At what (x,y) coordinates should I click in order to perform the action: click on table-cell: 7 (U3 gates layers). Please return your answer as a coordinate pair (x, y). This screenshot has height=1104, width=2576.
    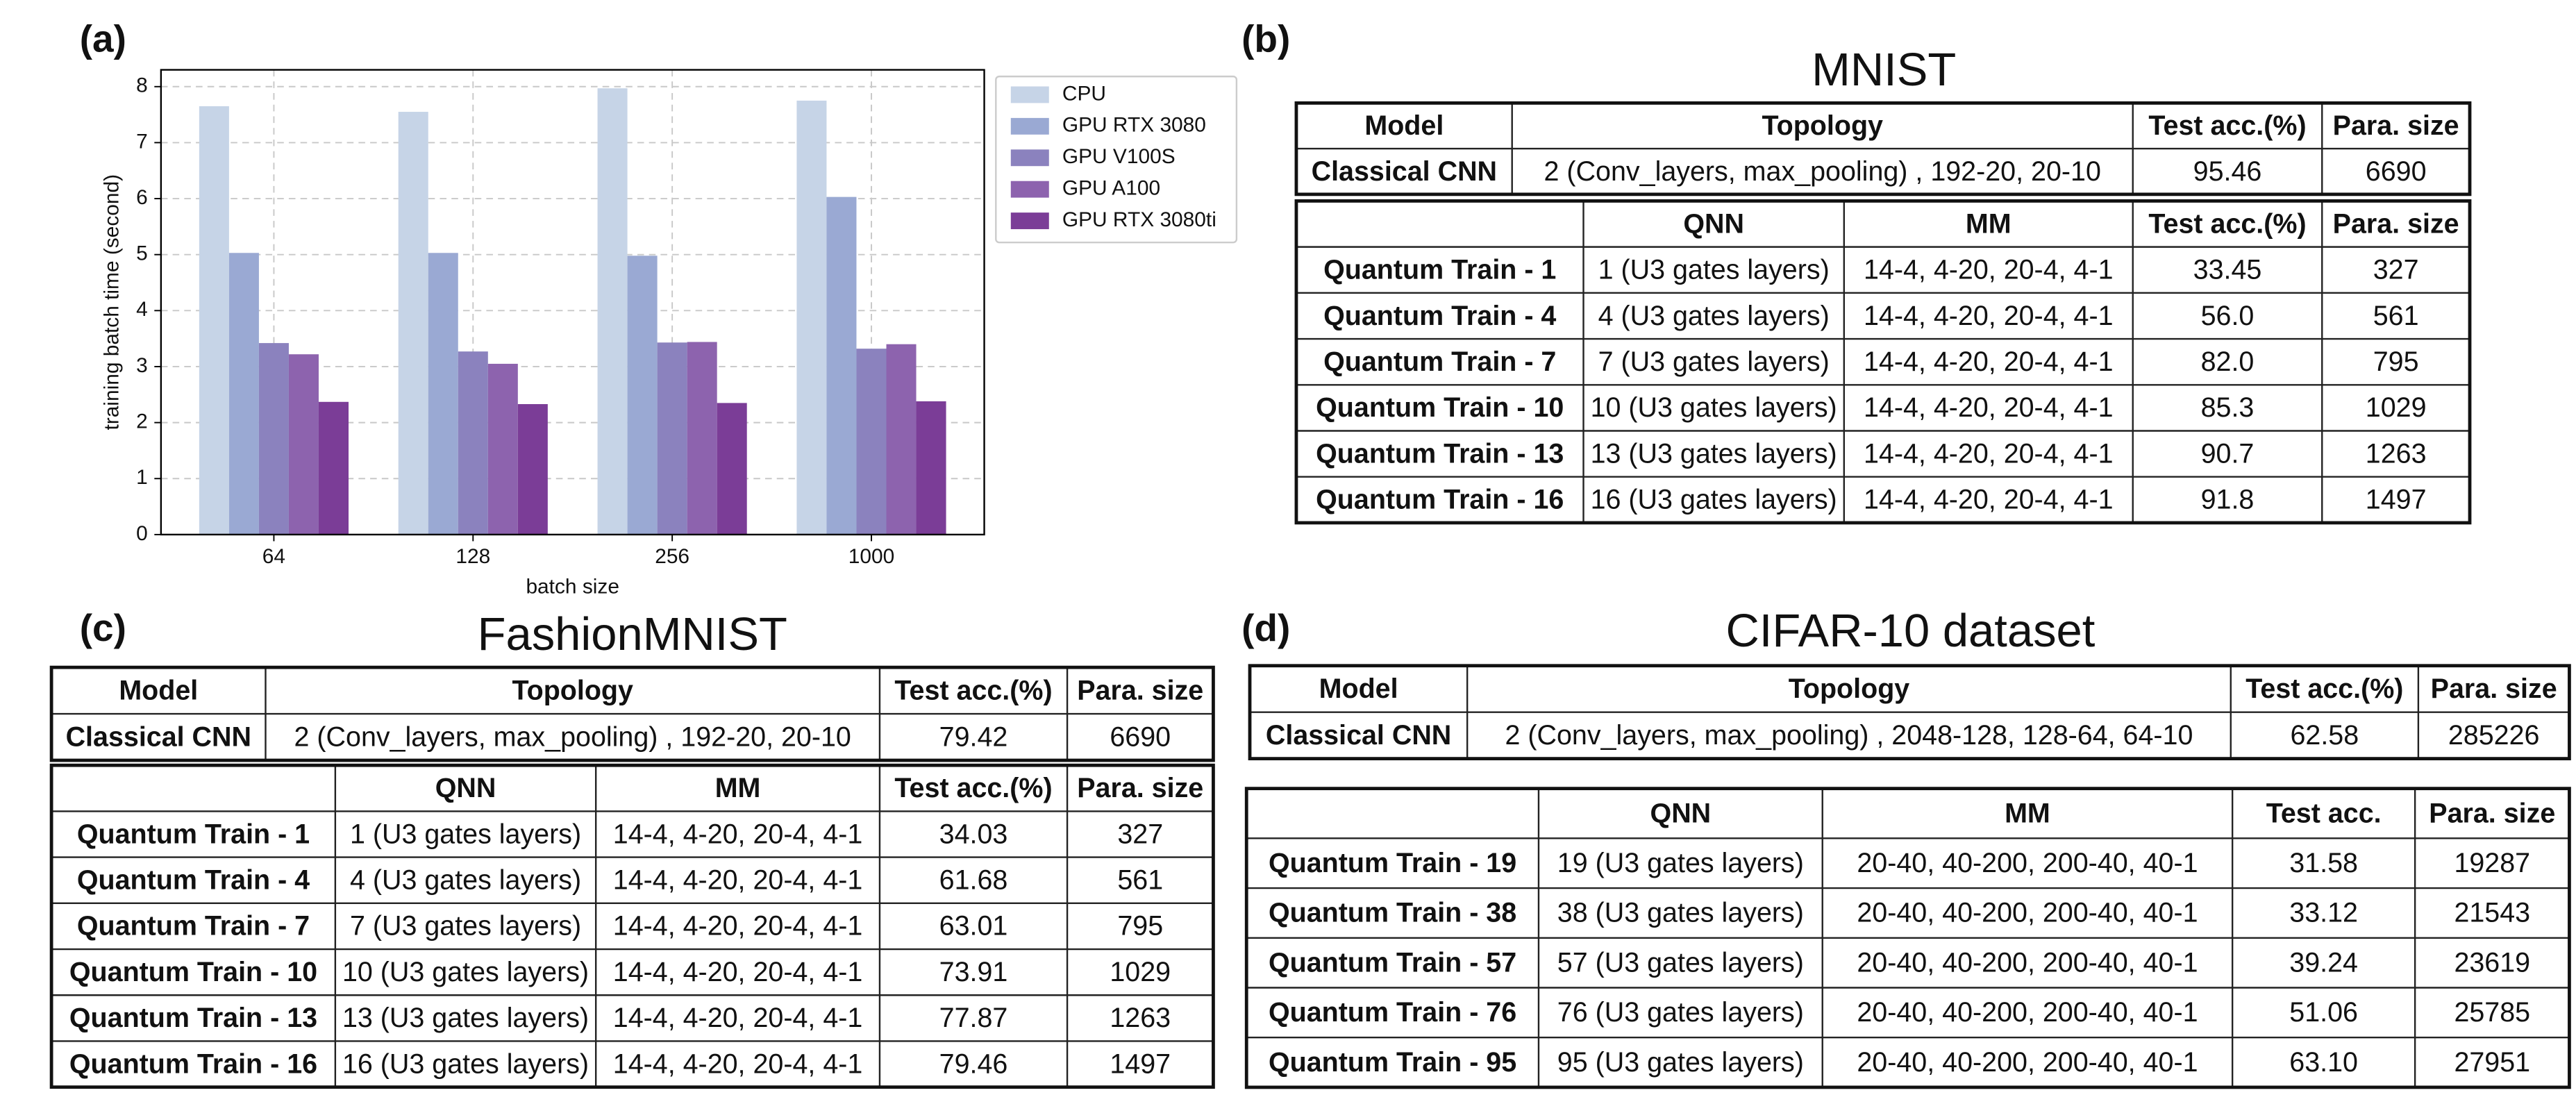
    Looking at the image, I should click on (465, 926).